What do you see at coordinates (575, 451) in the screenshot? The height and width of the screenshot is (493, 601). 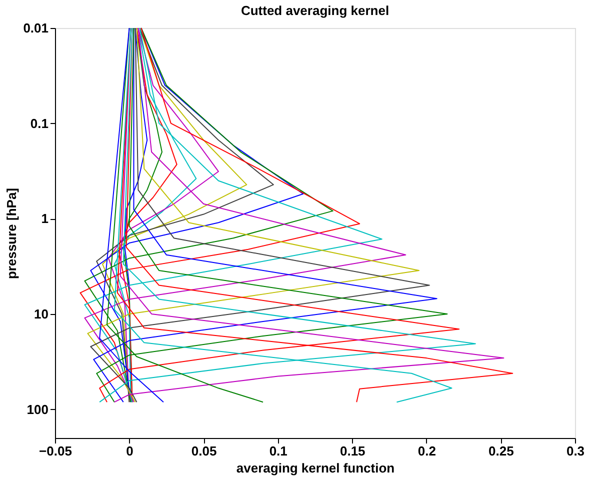 I see `x-tick-label: 0.3` at bounding box center [575, 451].